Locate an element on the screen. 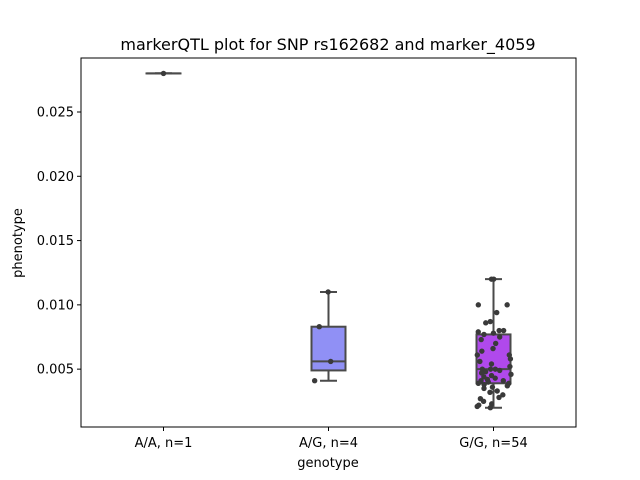 The image size is (640, 480). y-tick-label: 0.015 is located at coordinates (55, 241).